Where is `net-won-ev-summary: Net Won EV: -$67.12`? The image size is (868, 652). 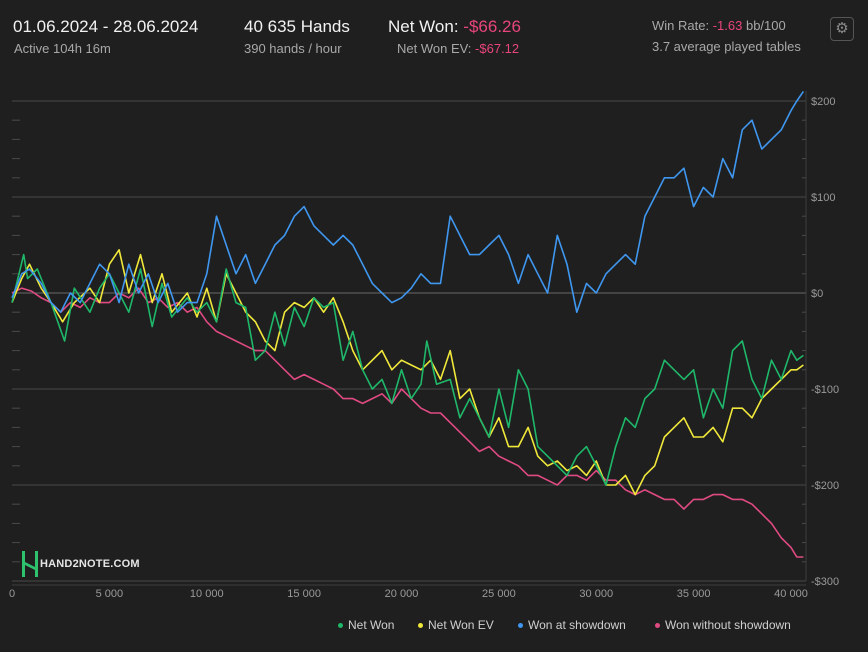 net-won-ev-summary: Net Won EV: -$67.12 is located at coordinates (458, 48).